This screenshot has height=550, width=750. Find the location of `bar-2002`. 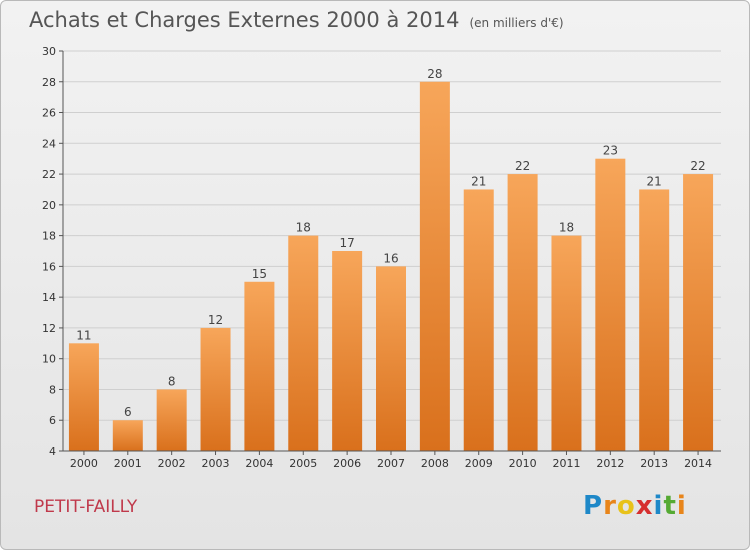

bar-2002 is located at coordinates (171, 420).